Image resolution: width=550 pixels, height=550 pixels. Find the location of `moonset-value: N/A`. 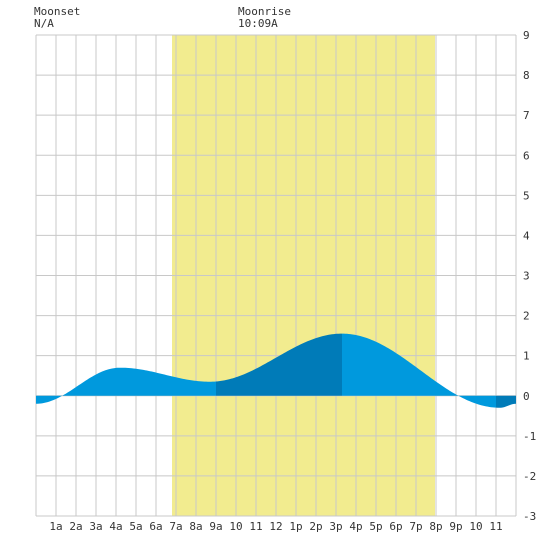

moonset-value: N/A is located at coordinates (44, 23).